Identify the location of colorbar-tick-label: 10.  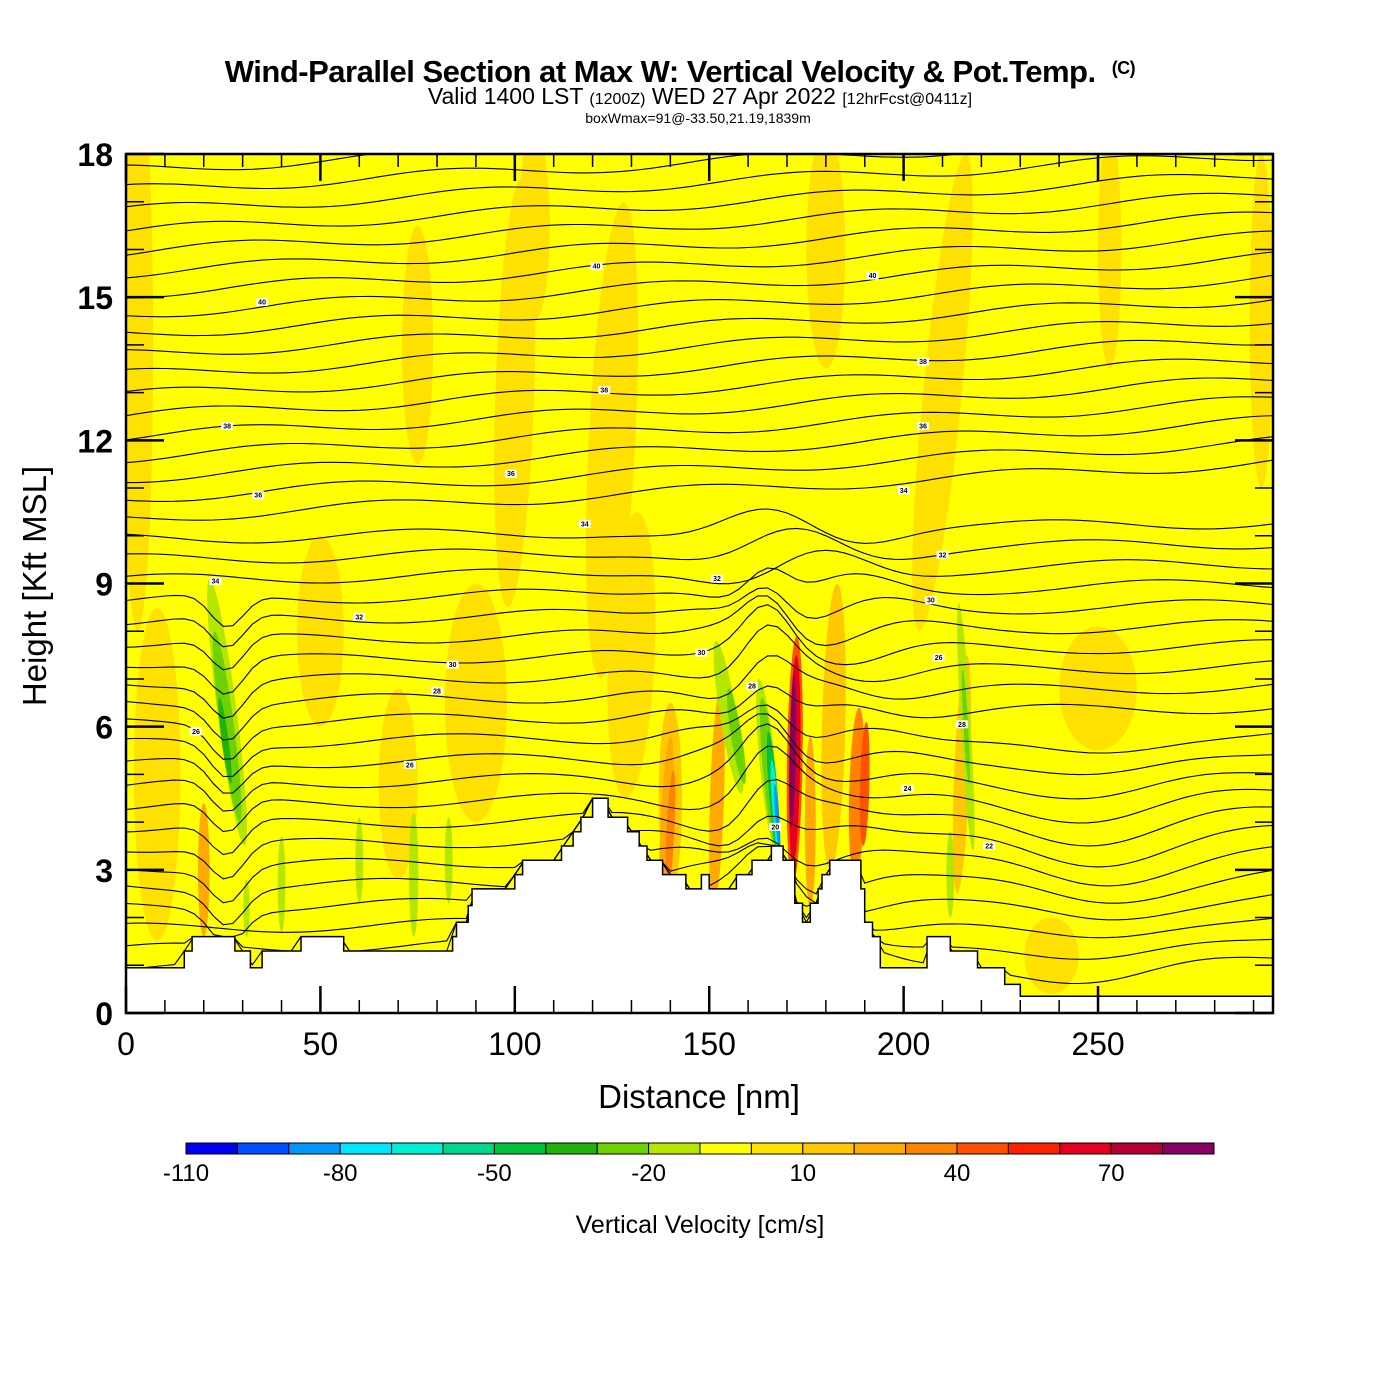
(802, 1173).